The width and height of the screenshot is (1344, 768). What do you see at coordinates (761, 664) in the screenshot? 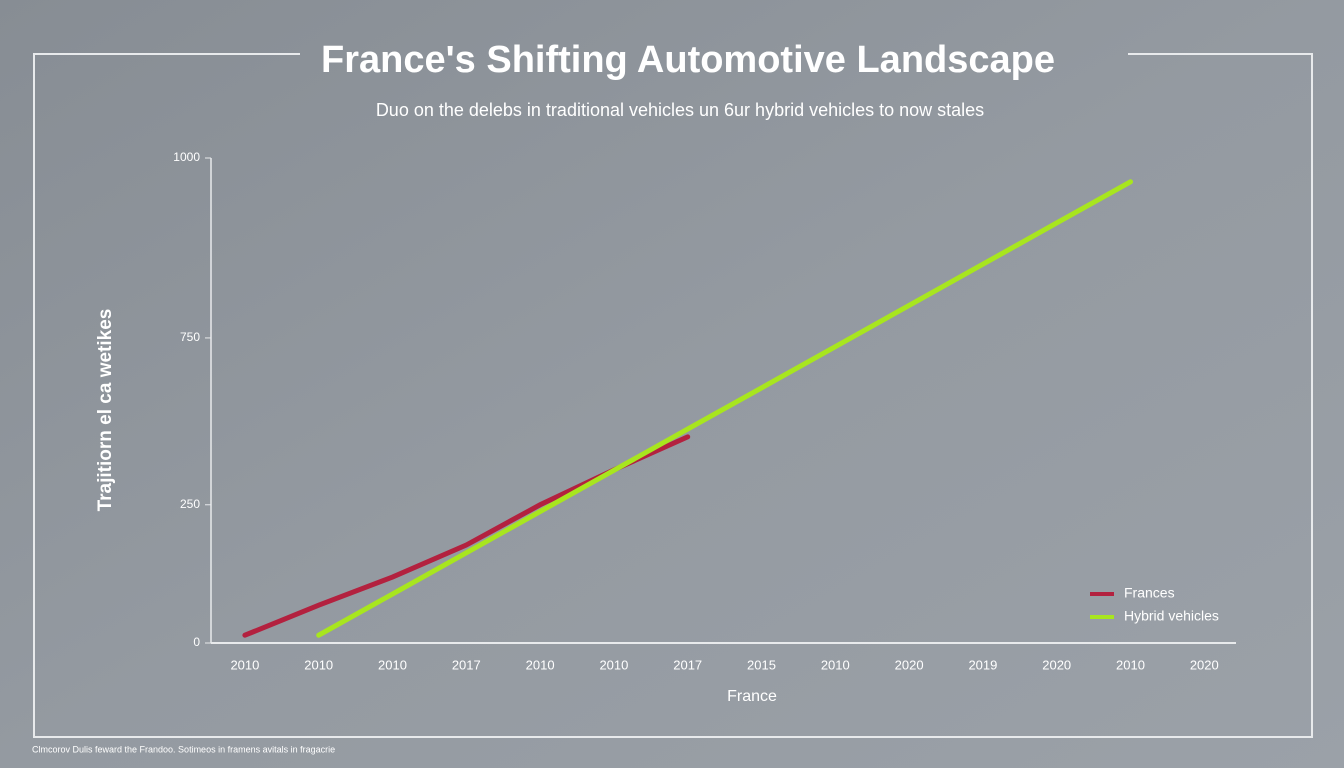
I see `x-tick-label: 2015` at bounding box center [761, 664].